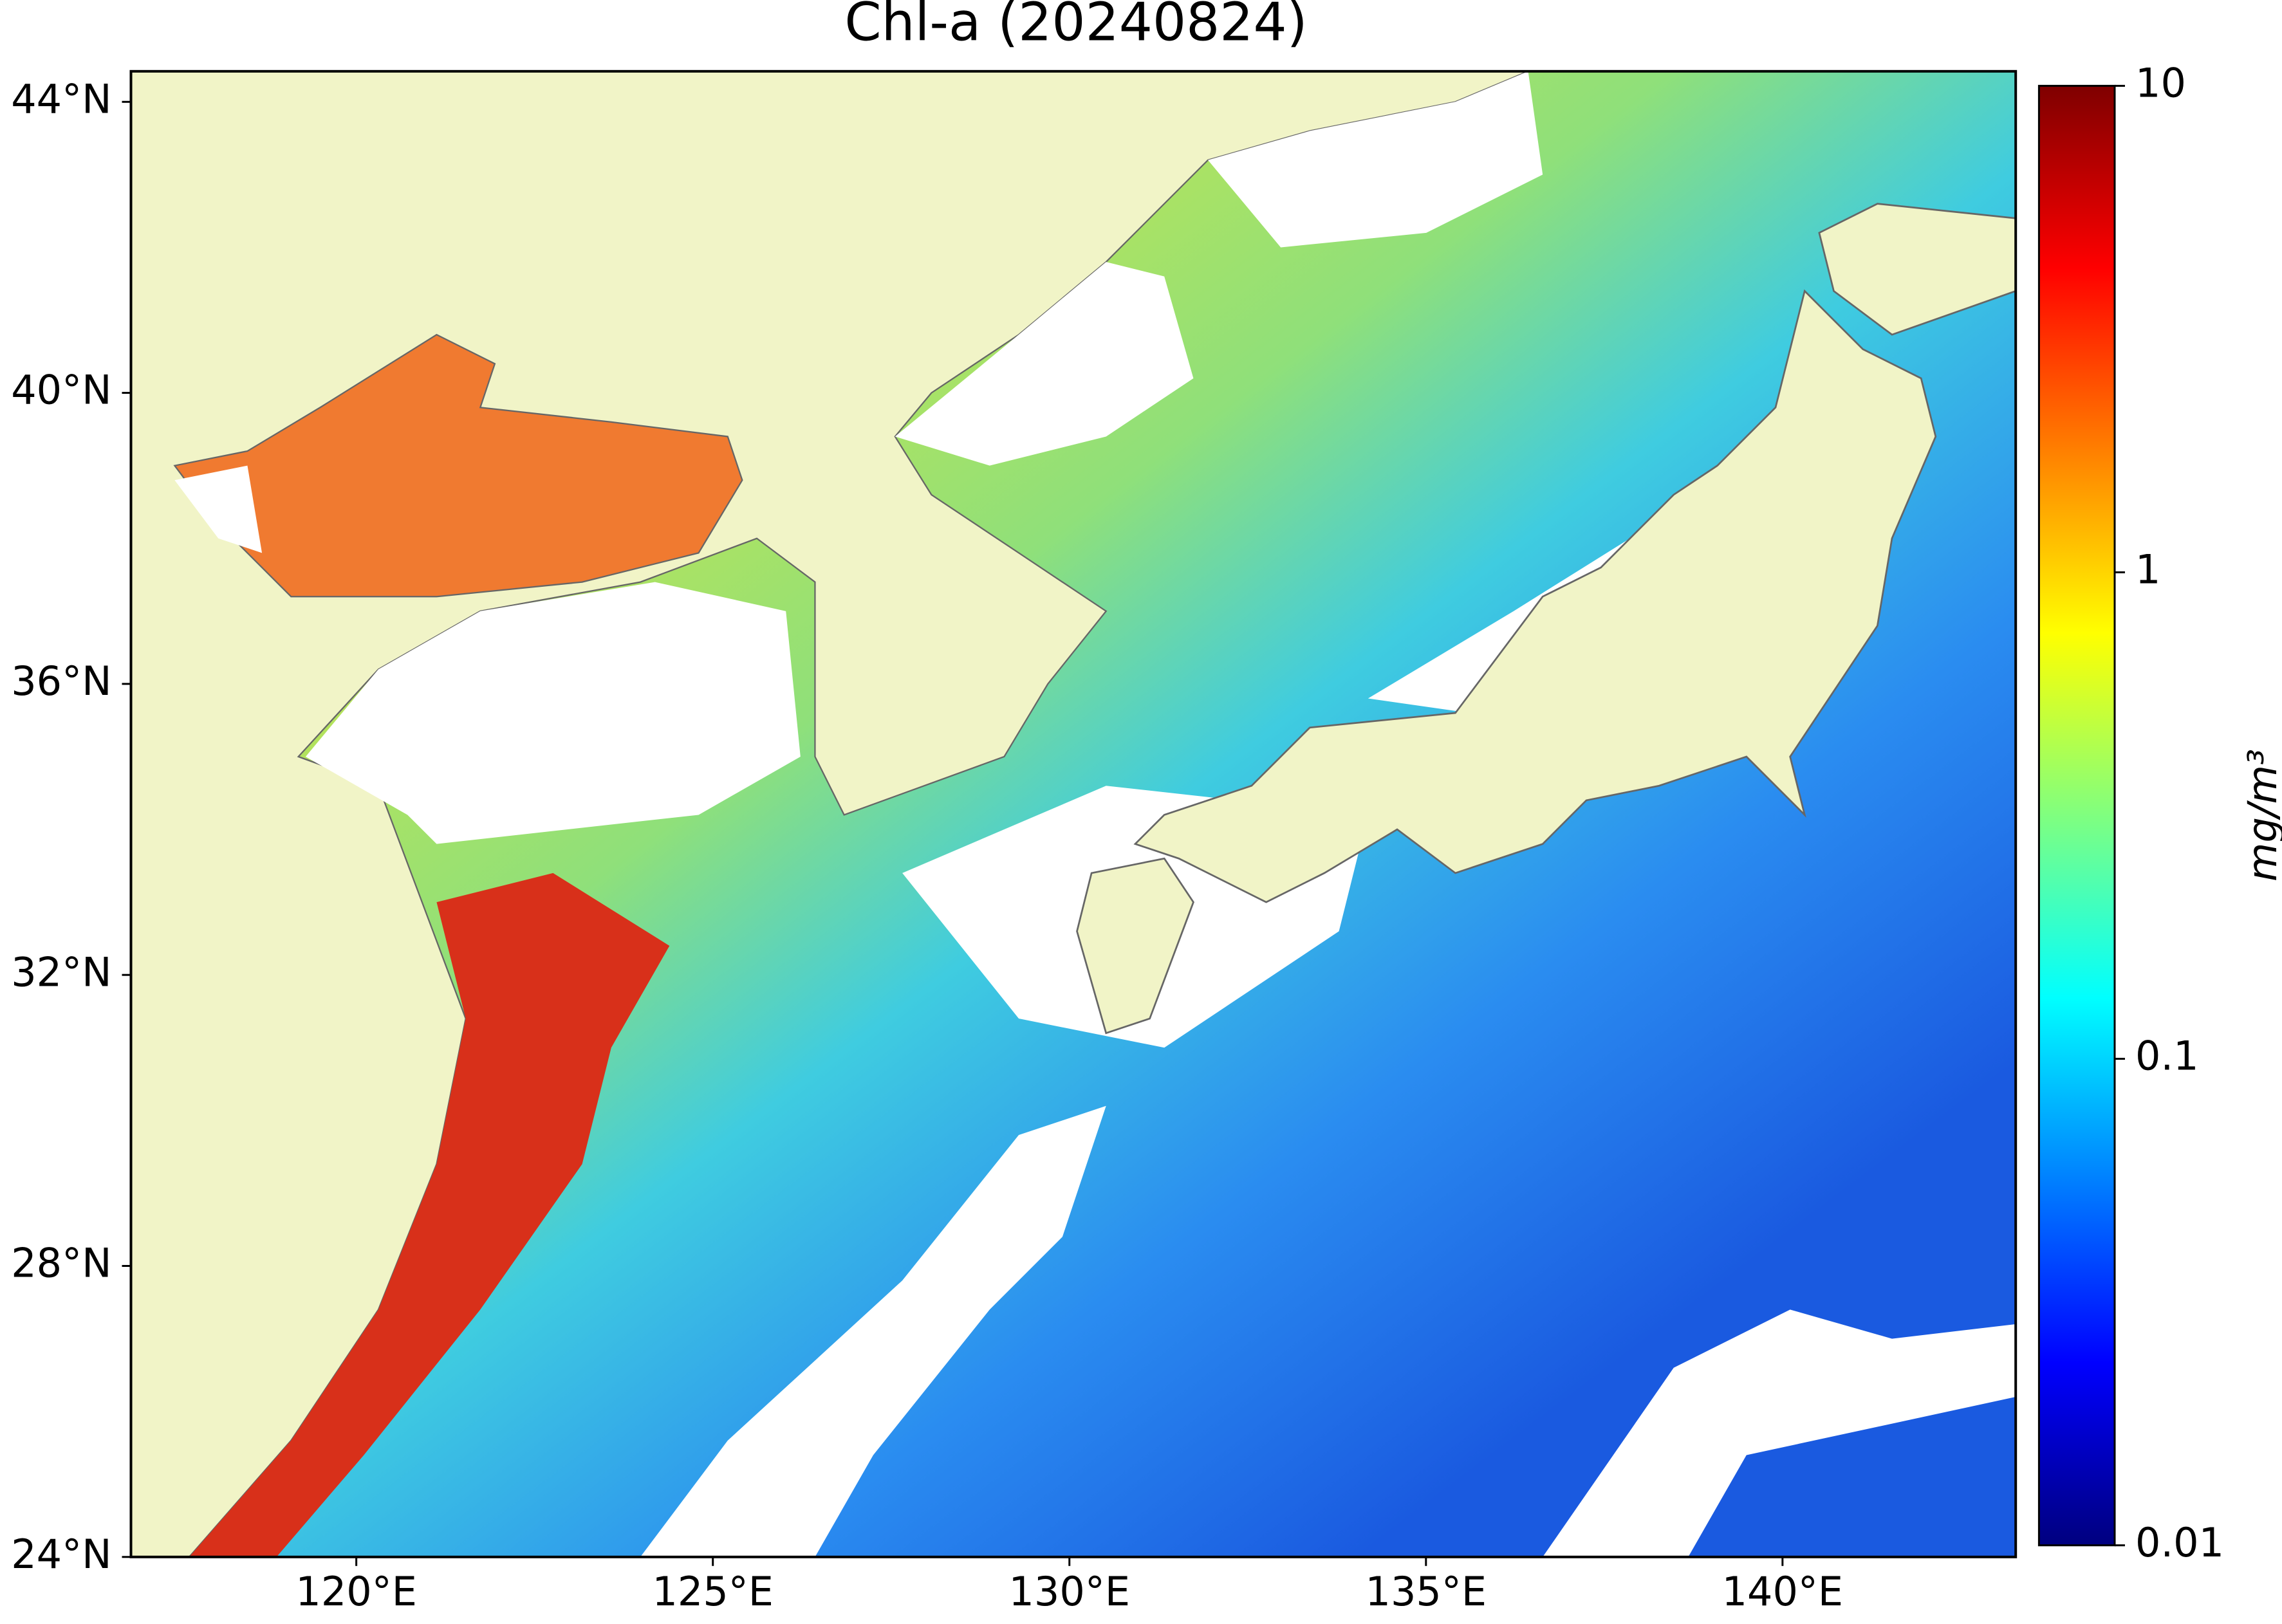 The height and width of the screenshot is (1624, 2282). Describe the element at coordinates (2179, 1542) in the screenshot. I see `colorbar-tick-label: 0.01` at that location.